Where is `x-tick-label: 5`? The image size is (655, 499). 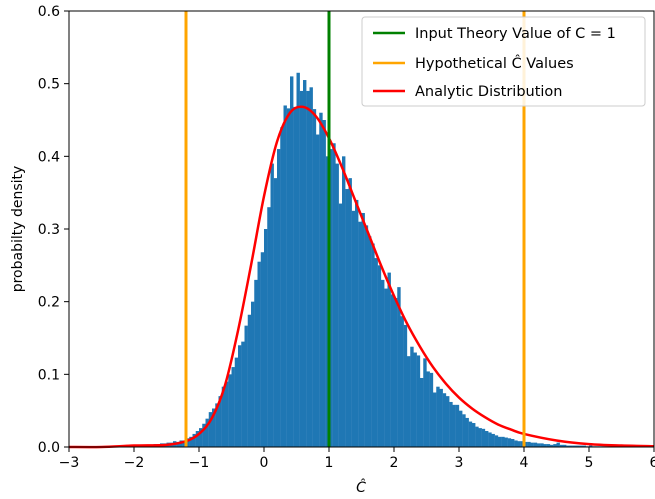
x-tick-label: 5 is located at coordinates (589, 463).